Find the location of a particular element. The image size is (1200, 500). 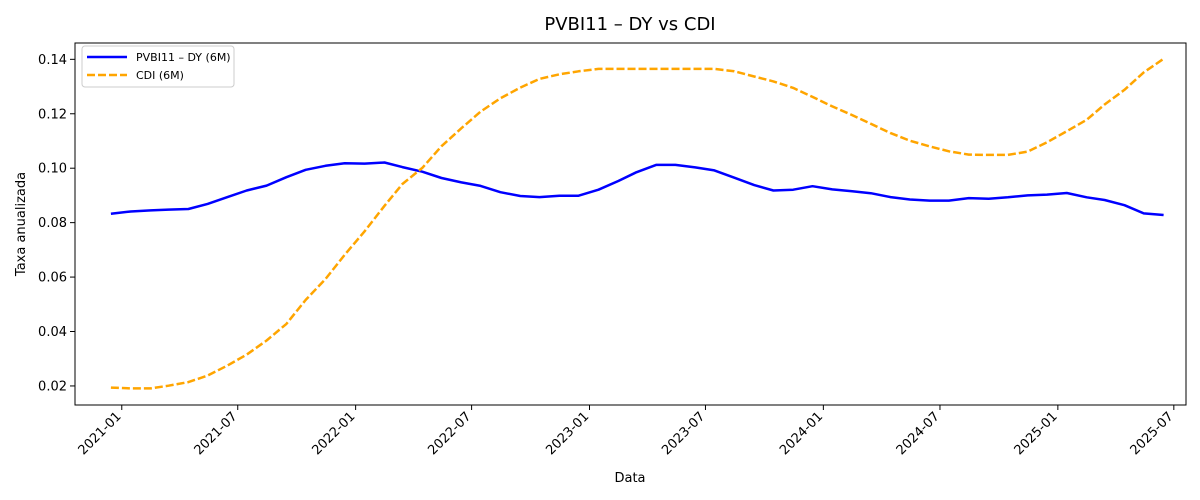

y-tick-label: 0.12 is located at coordinates (52, 114).